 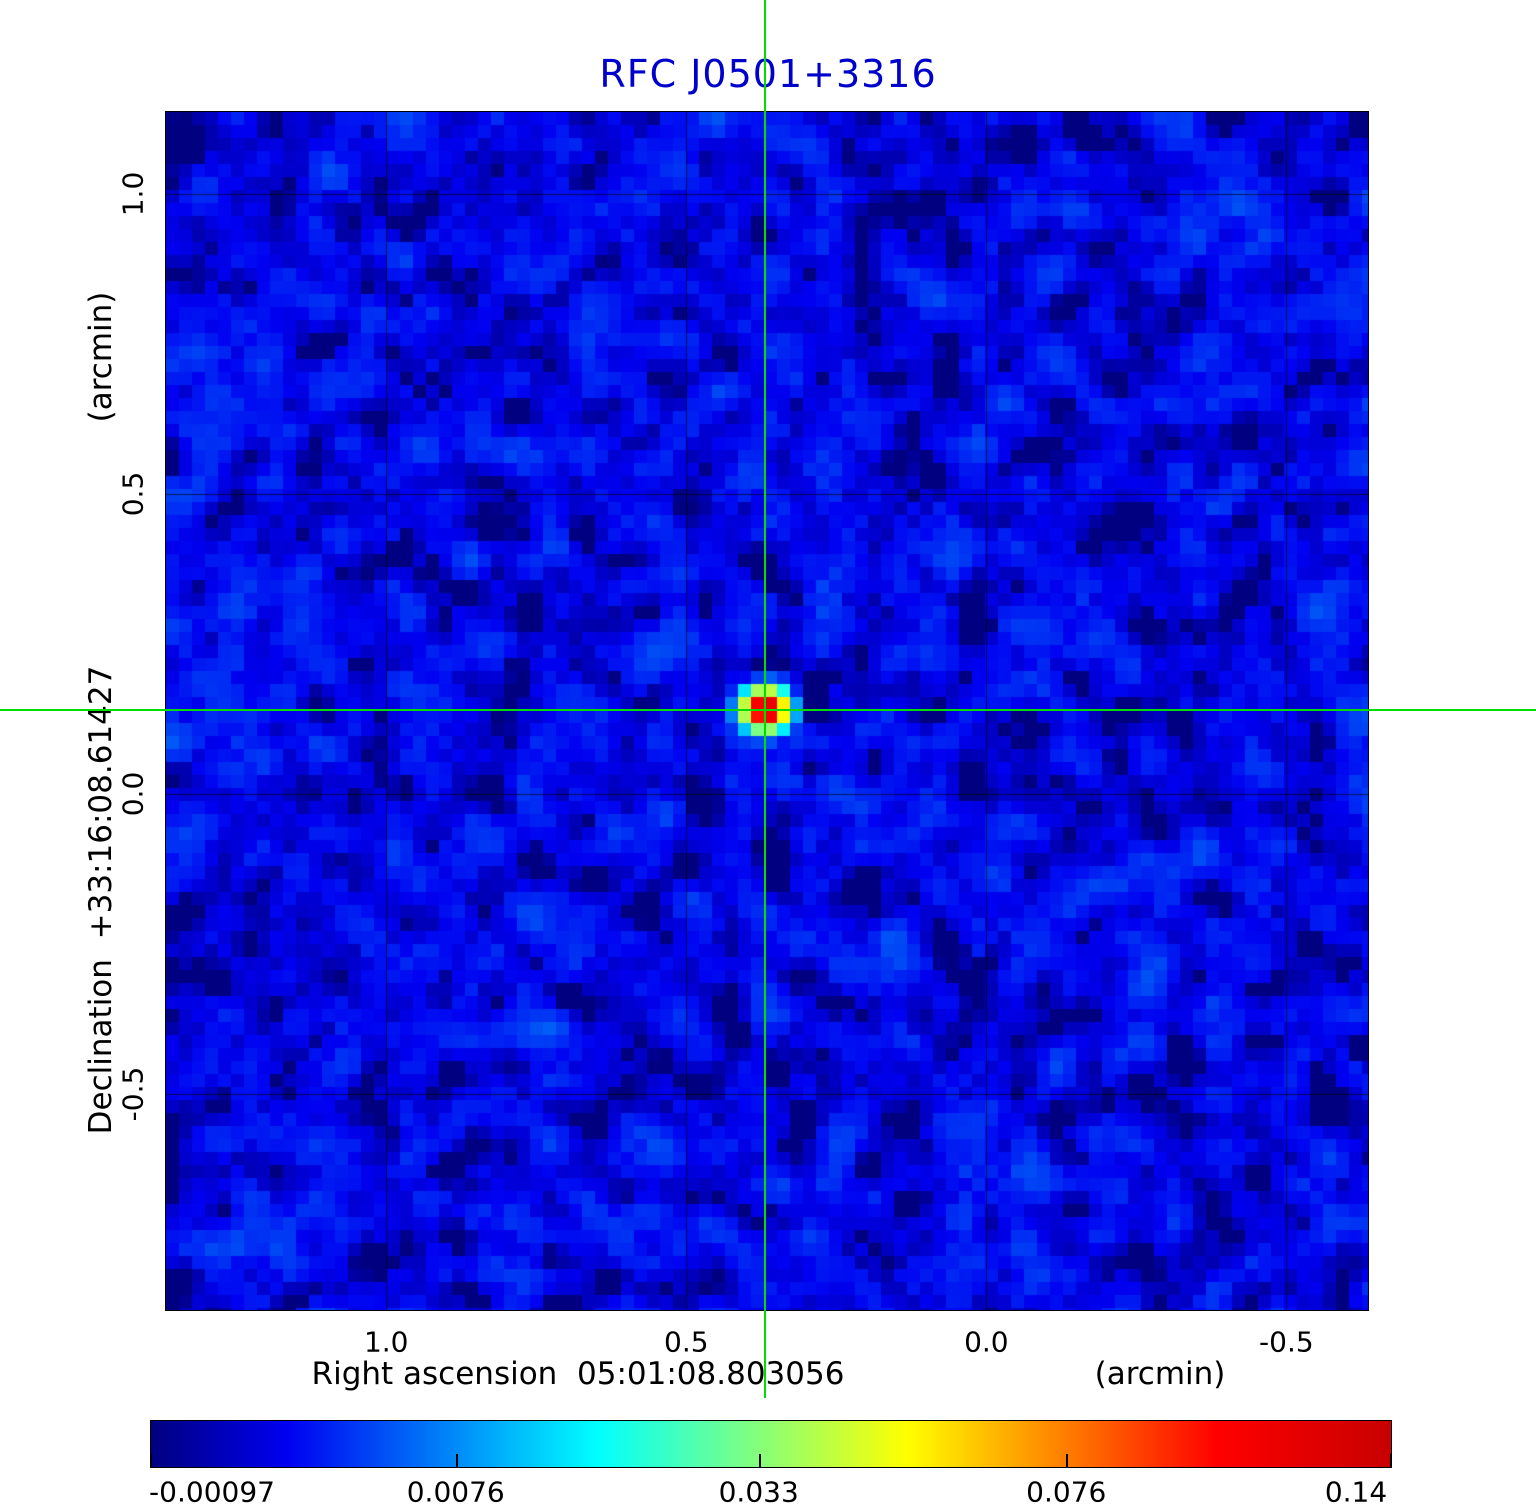 What do you see at coordinates (758, 1492) in the screenshot?
I see `colorbar-tick-label: 0.033` at bounding box center [758, 1492].